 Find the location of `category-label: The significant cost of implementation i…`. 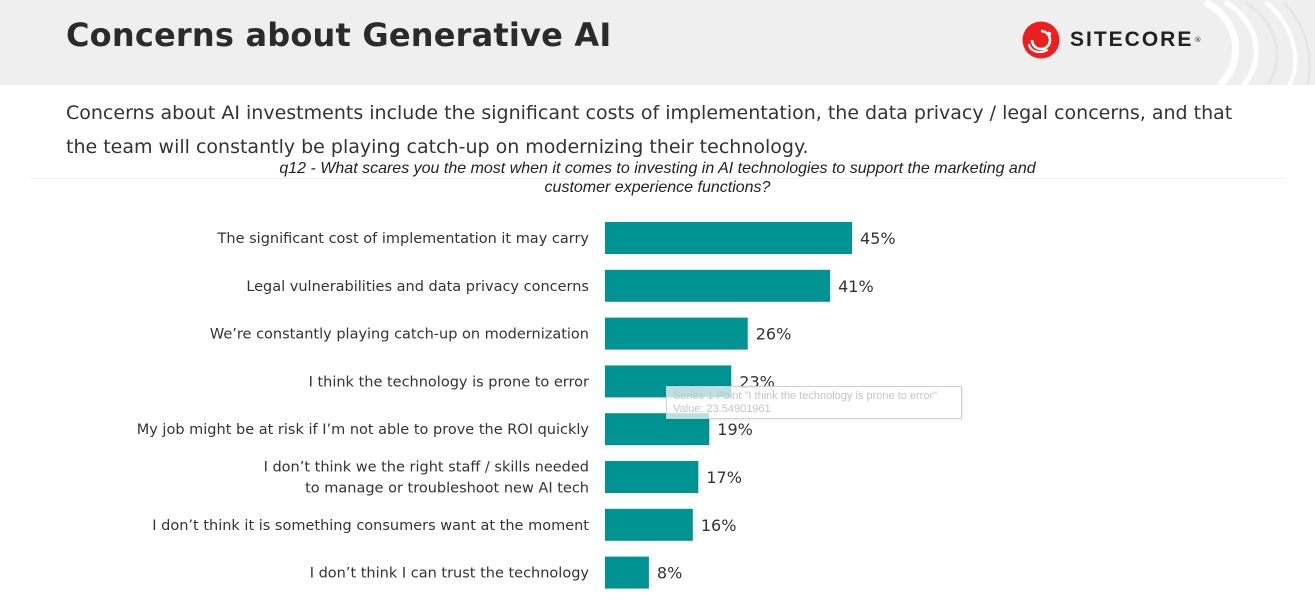

category-label: The significant cost of implementation i… is located at coordinates (403, 239).